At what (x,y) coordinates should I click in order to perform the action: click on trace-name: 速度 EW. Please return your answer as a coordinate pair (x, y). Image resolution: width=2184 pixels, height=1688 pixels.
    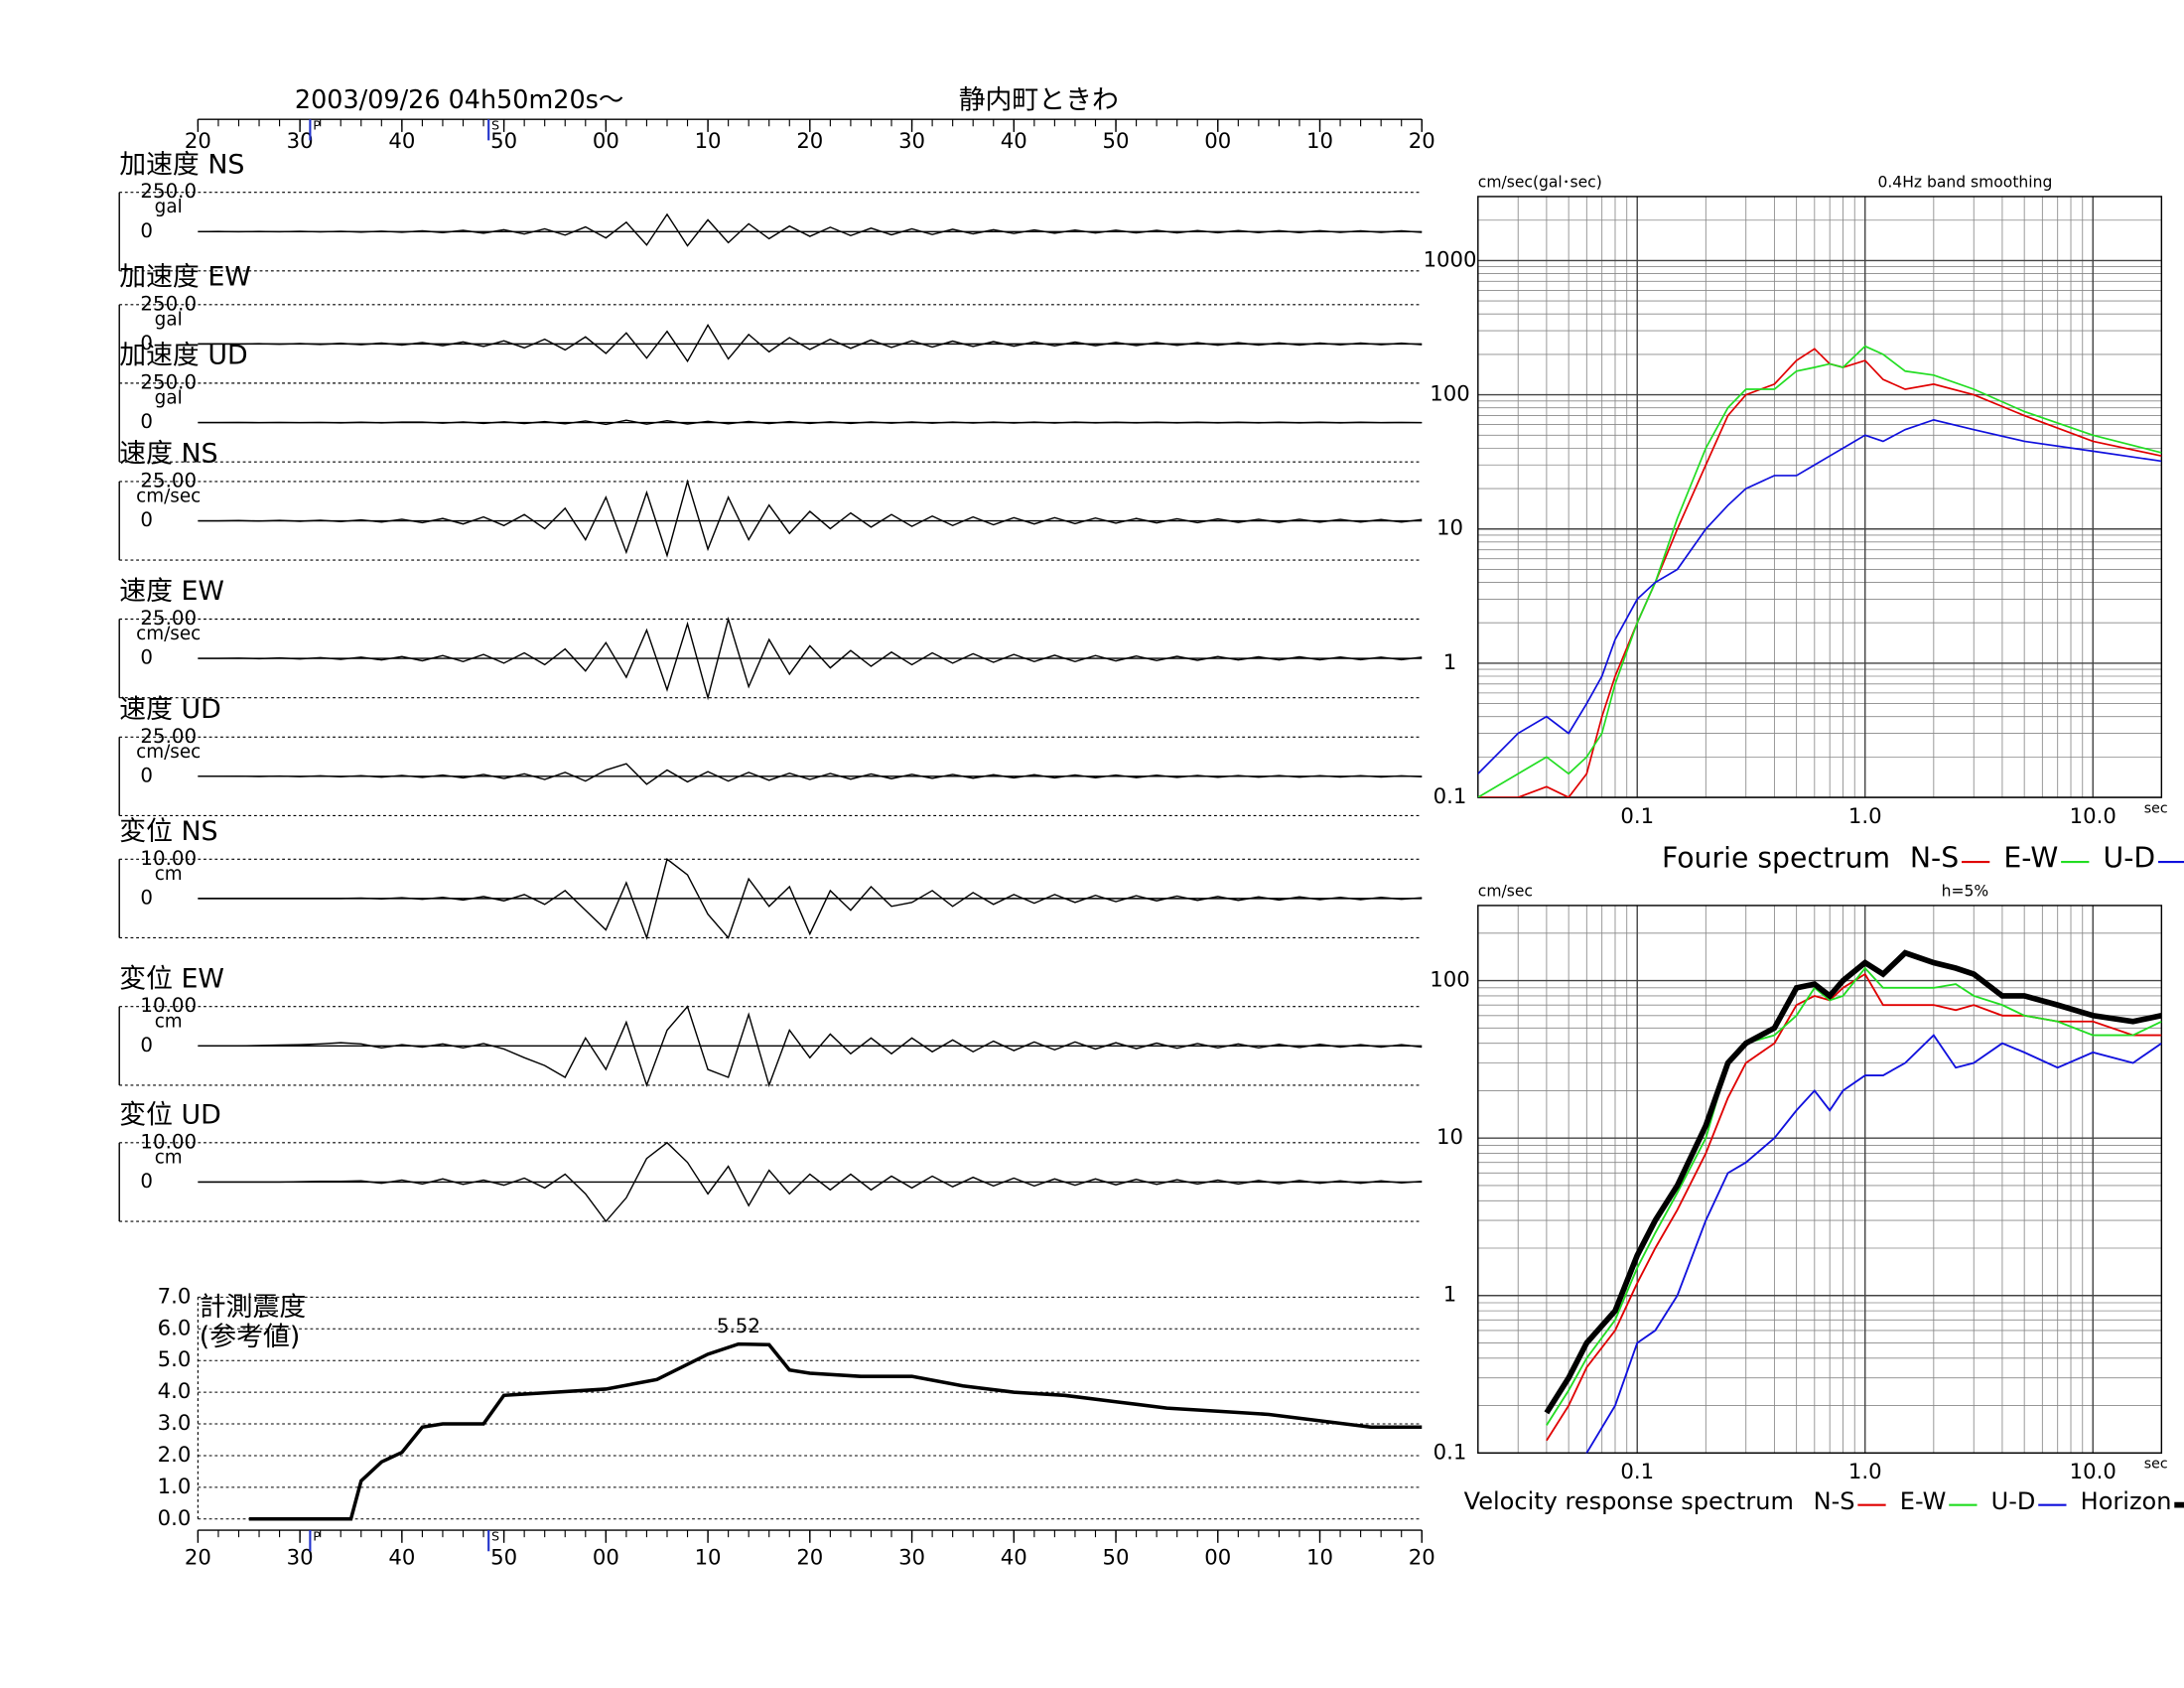
    Looking at the image, I should click on (171, 591).